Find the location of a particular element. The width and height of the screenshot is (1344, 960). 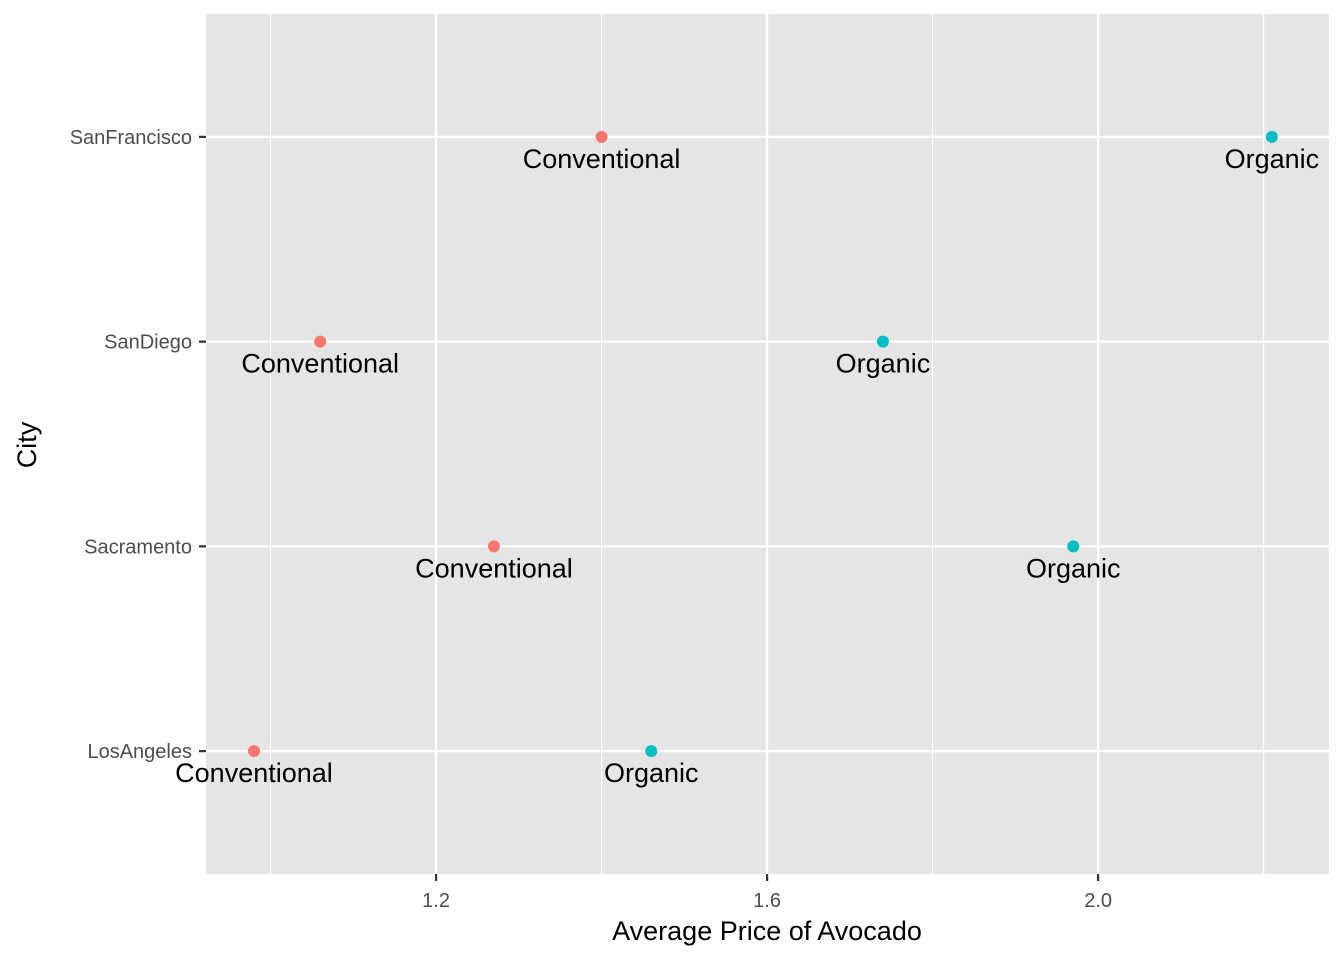

x-tick-label: 2.0 is located at coordinates (1098, 901).